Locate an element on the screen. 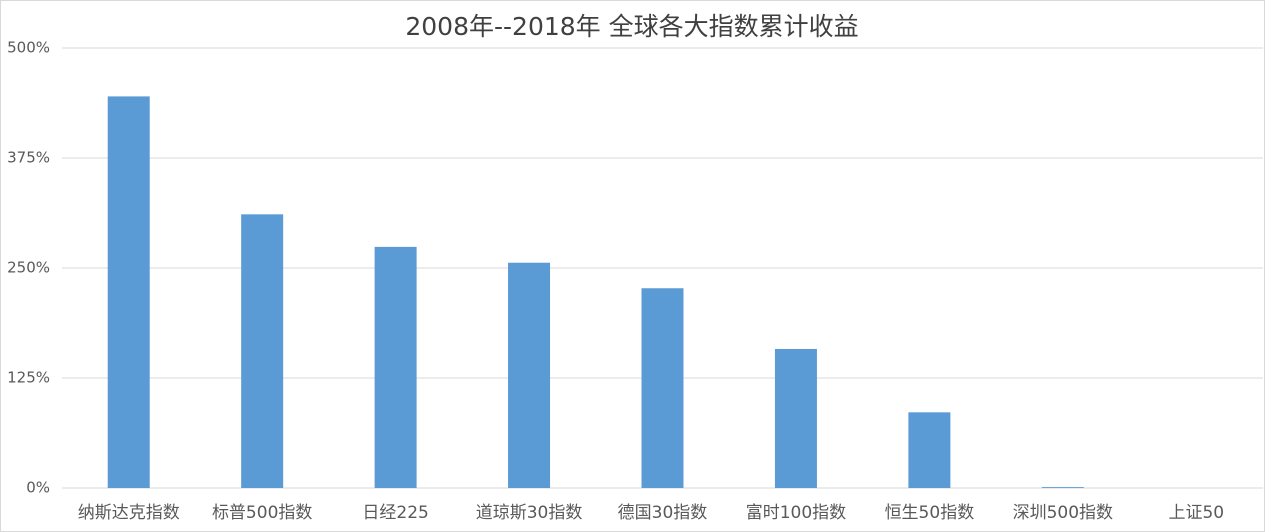  y-tick-label: 500% is located at coordinates (28, 48).